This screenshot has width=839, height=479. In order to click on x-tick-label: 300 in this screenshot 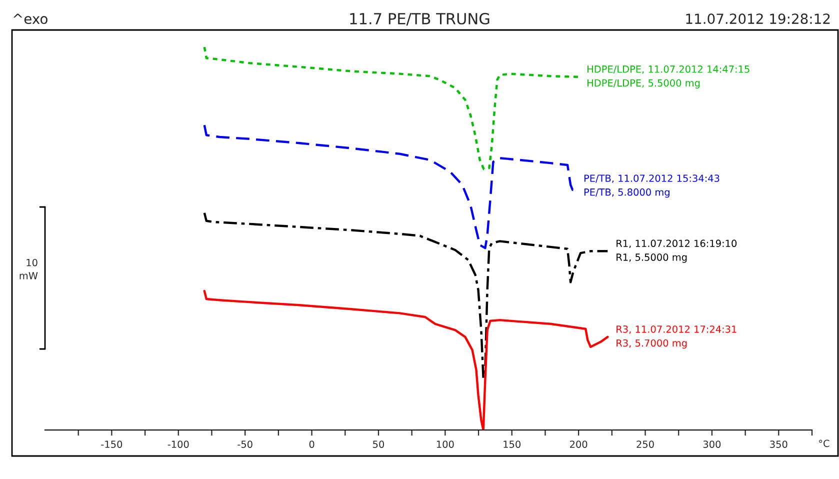, I will do `click(712, 444)`.